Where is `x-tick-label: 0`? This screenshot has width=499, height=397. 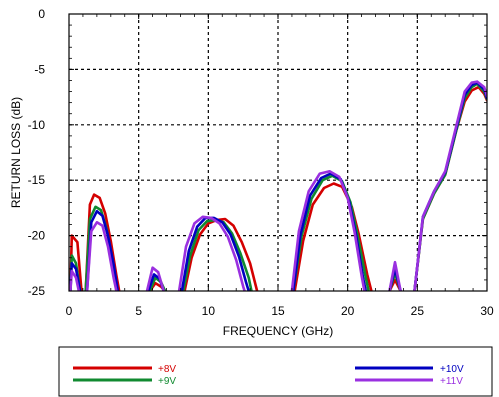
x-tick-label: 0 is located at coordinates (69, 311).